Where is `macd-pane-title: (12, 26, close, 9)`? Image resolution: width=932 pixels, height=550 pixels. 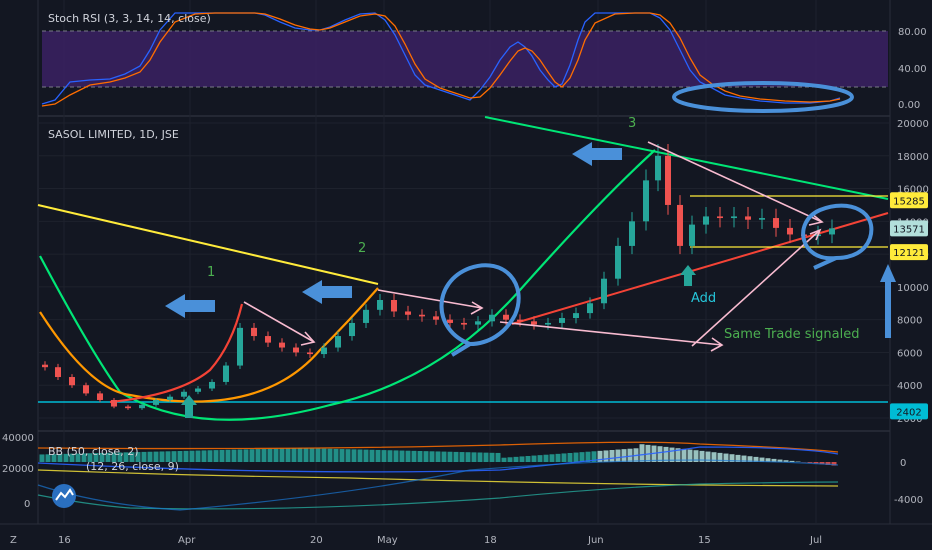 macd-pane-title: (12, 26, close, 9) is located at coordinates (132, 466).